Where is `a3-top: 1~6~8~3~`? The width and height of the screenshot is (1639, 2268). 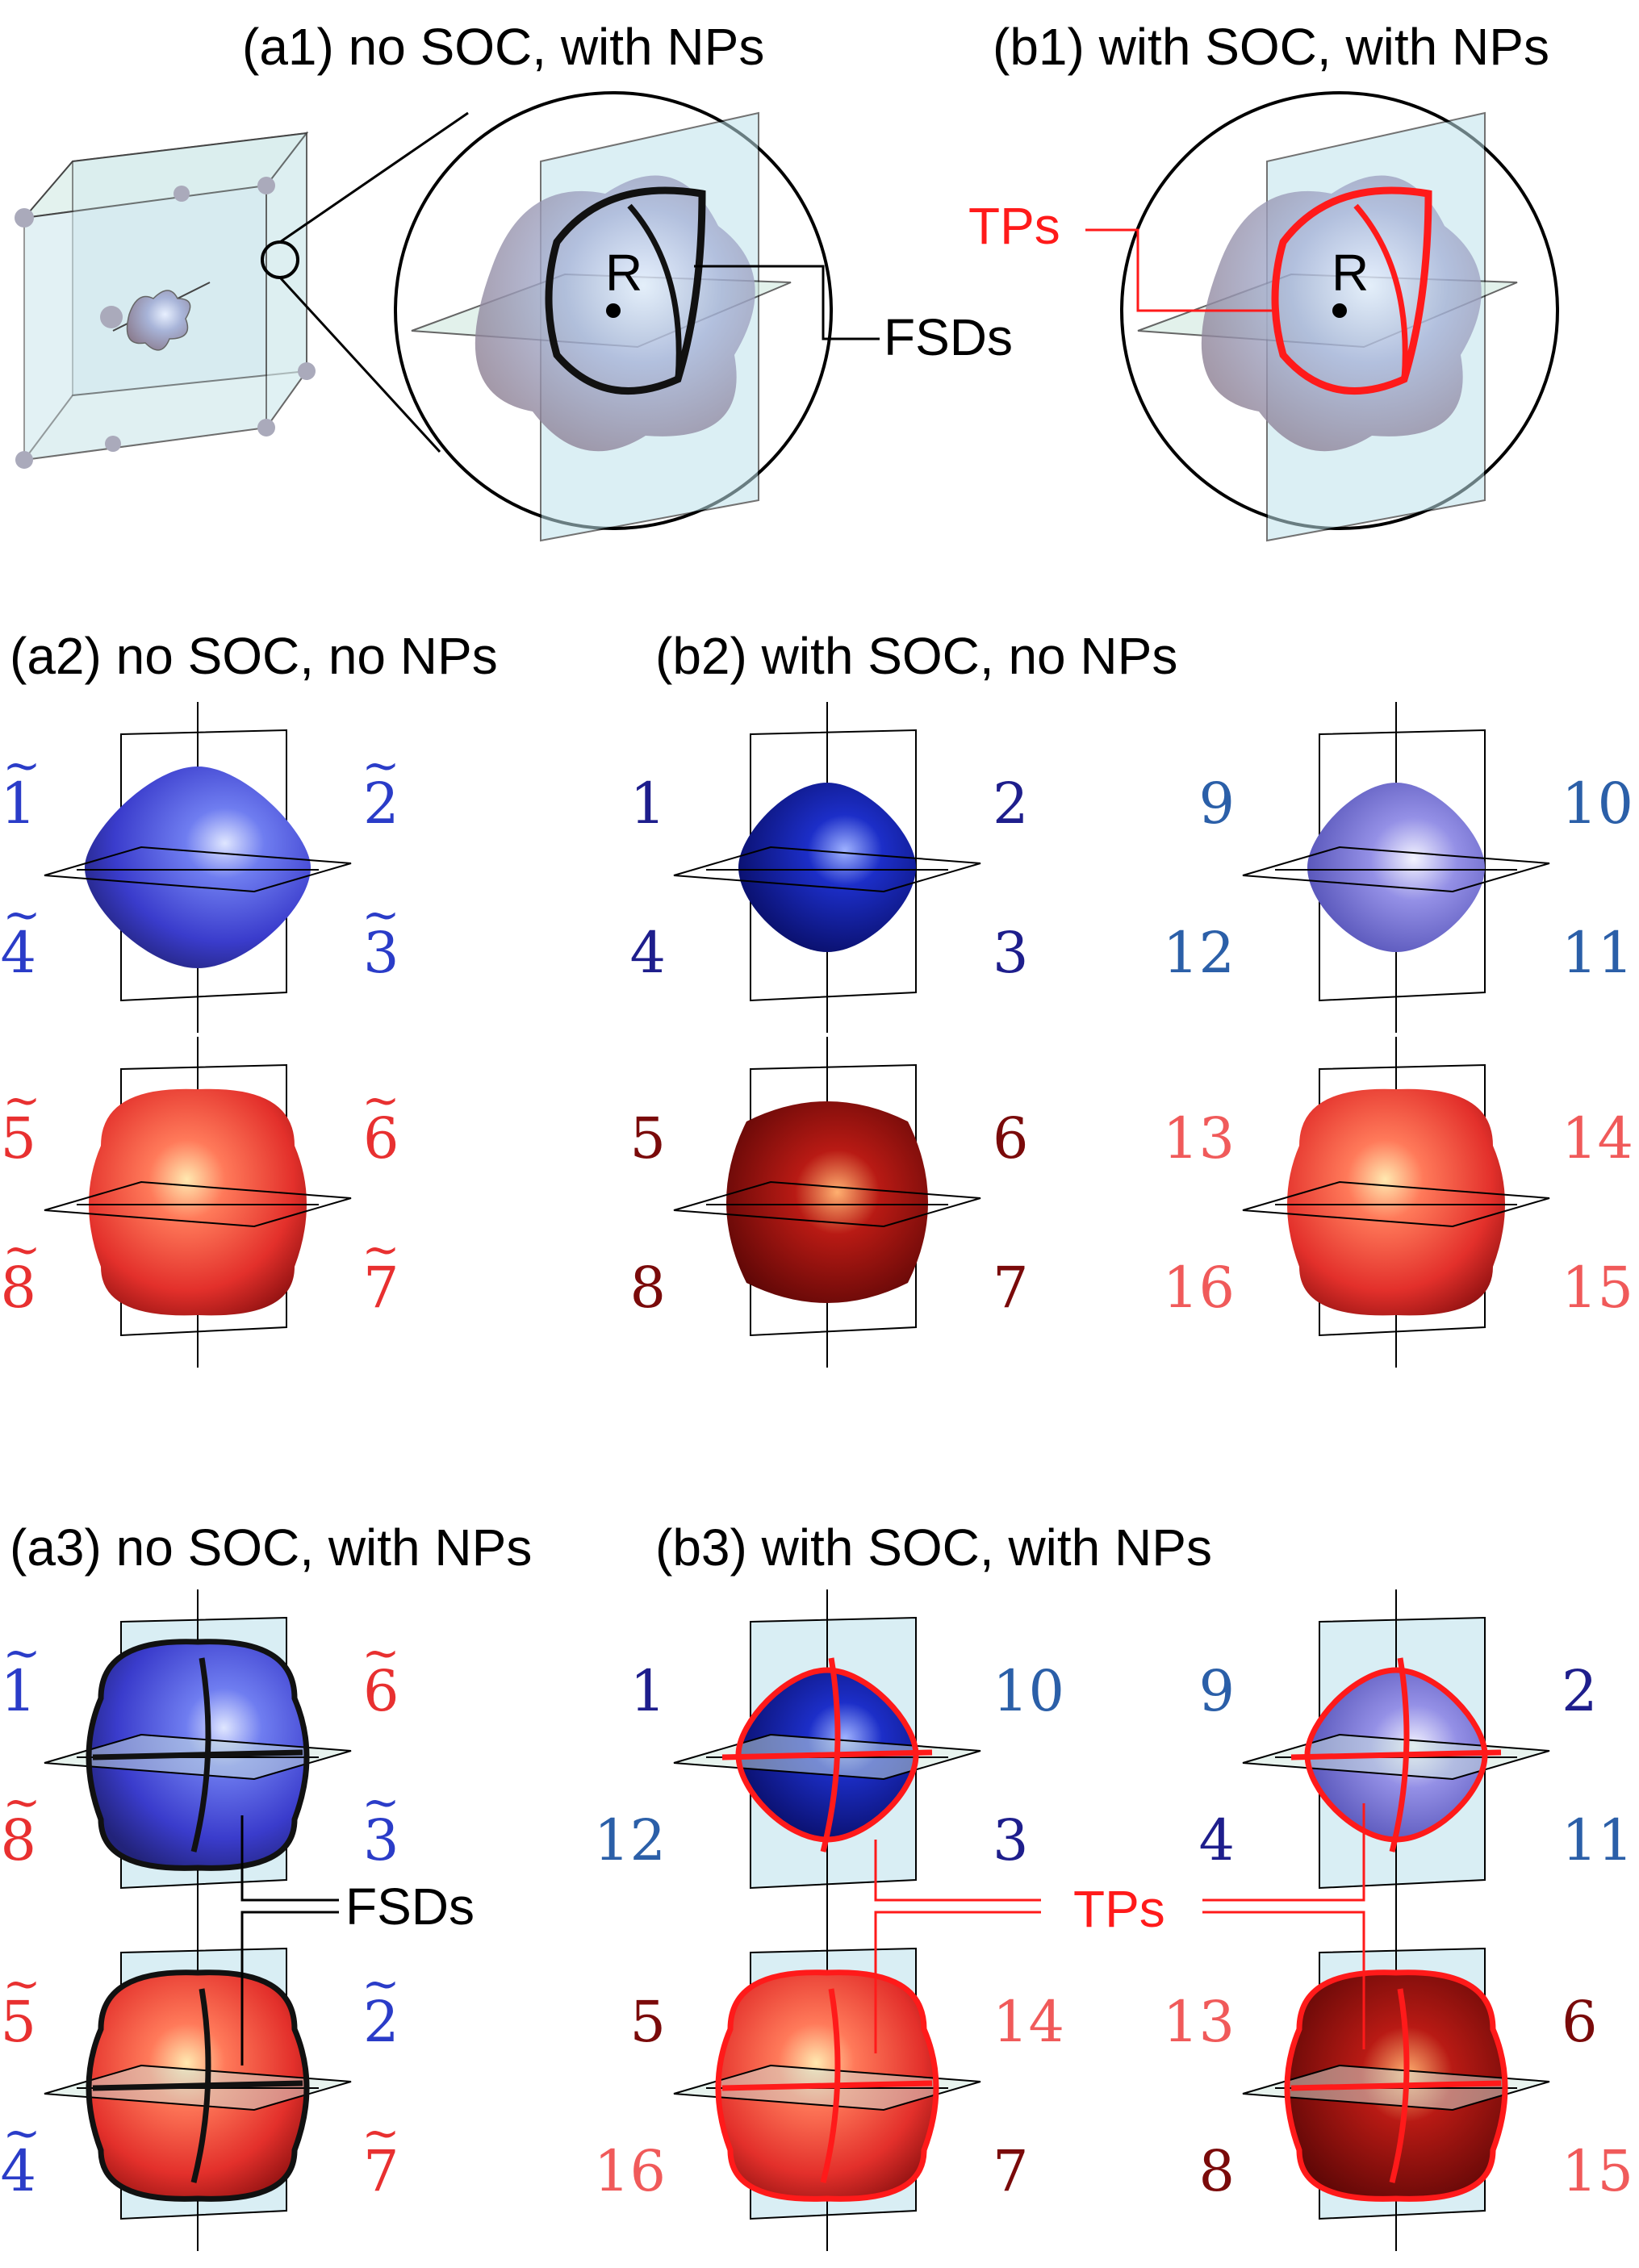
a3-top: 1~6~8~3~ is located at coordinates (199, 1754).